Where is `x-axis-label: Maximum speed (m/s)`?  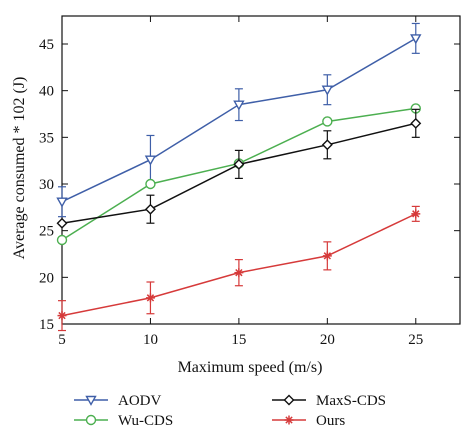
x-axis-label: Maximum speed (m/s) is located at coordinates (250, 367).